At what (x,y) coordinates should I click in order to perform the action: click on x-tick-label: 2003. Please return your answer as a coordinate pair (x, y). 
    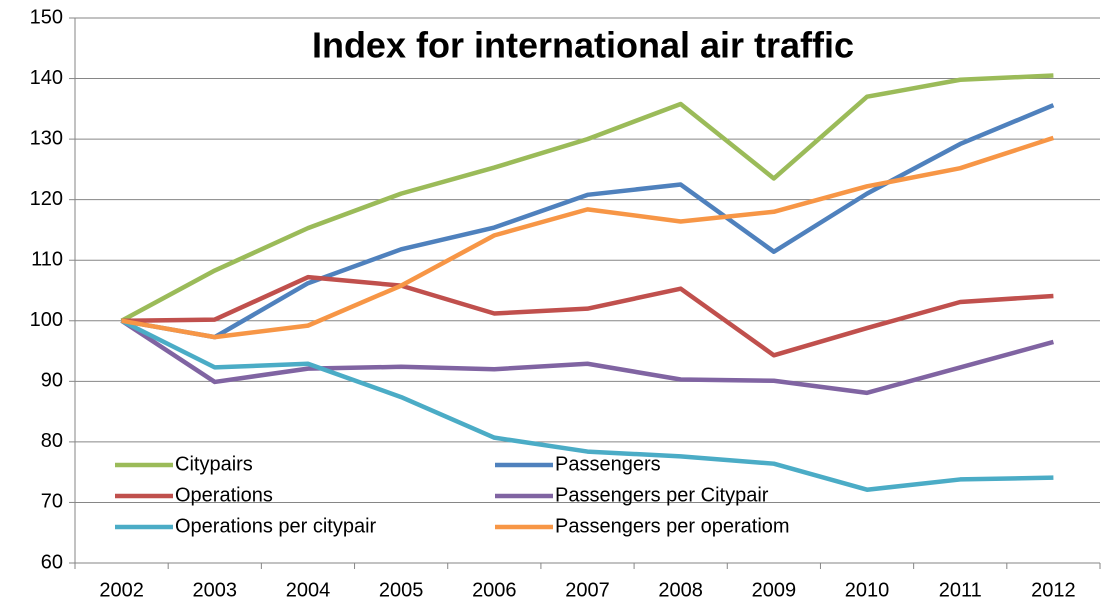
    Looking at the image, I should click on (215, 590).